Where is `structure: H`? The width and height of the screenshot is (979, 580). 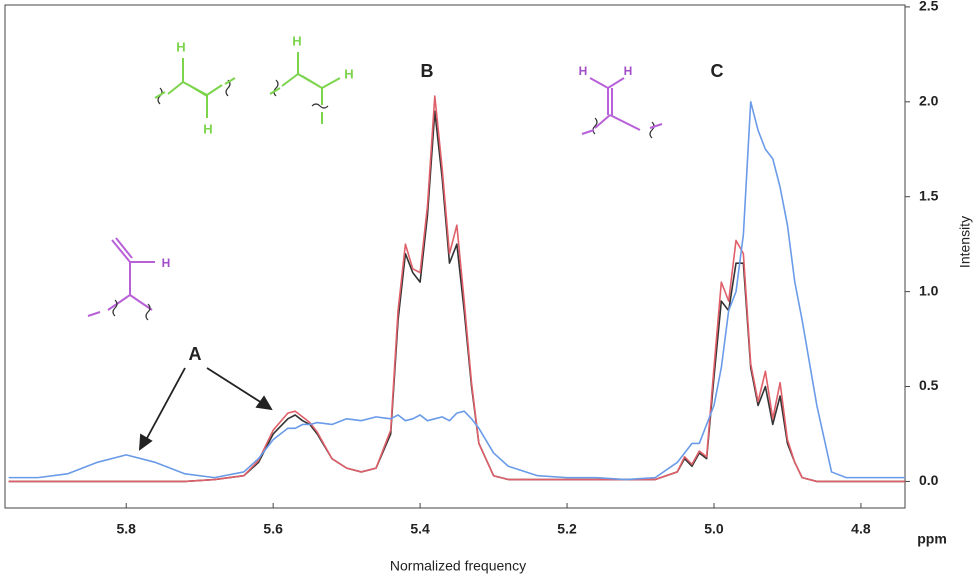
structure: H is located at coordinates (129, 279).